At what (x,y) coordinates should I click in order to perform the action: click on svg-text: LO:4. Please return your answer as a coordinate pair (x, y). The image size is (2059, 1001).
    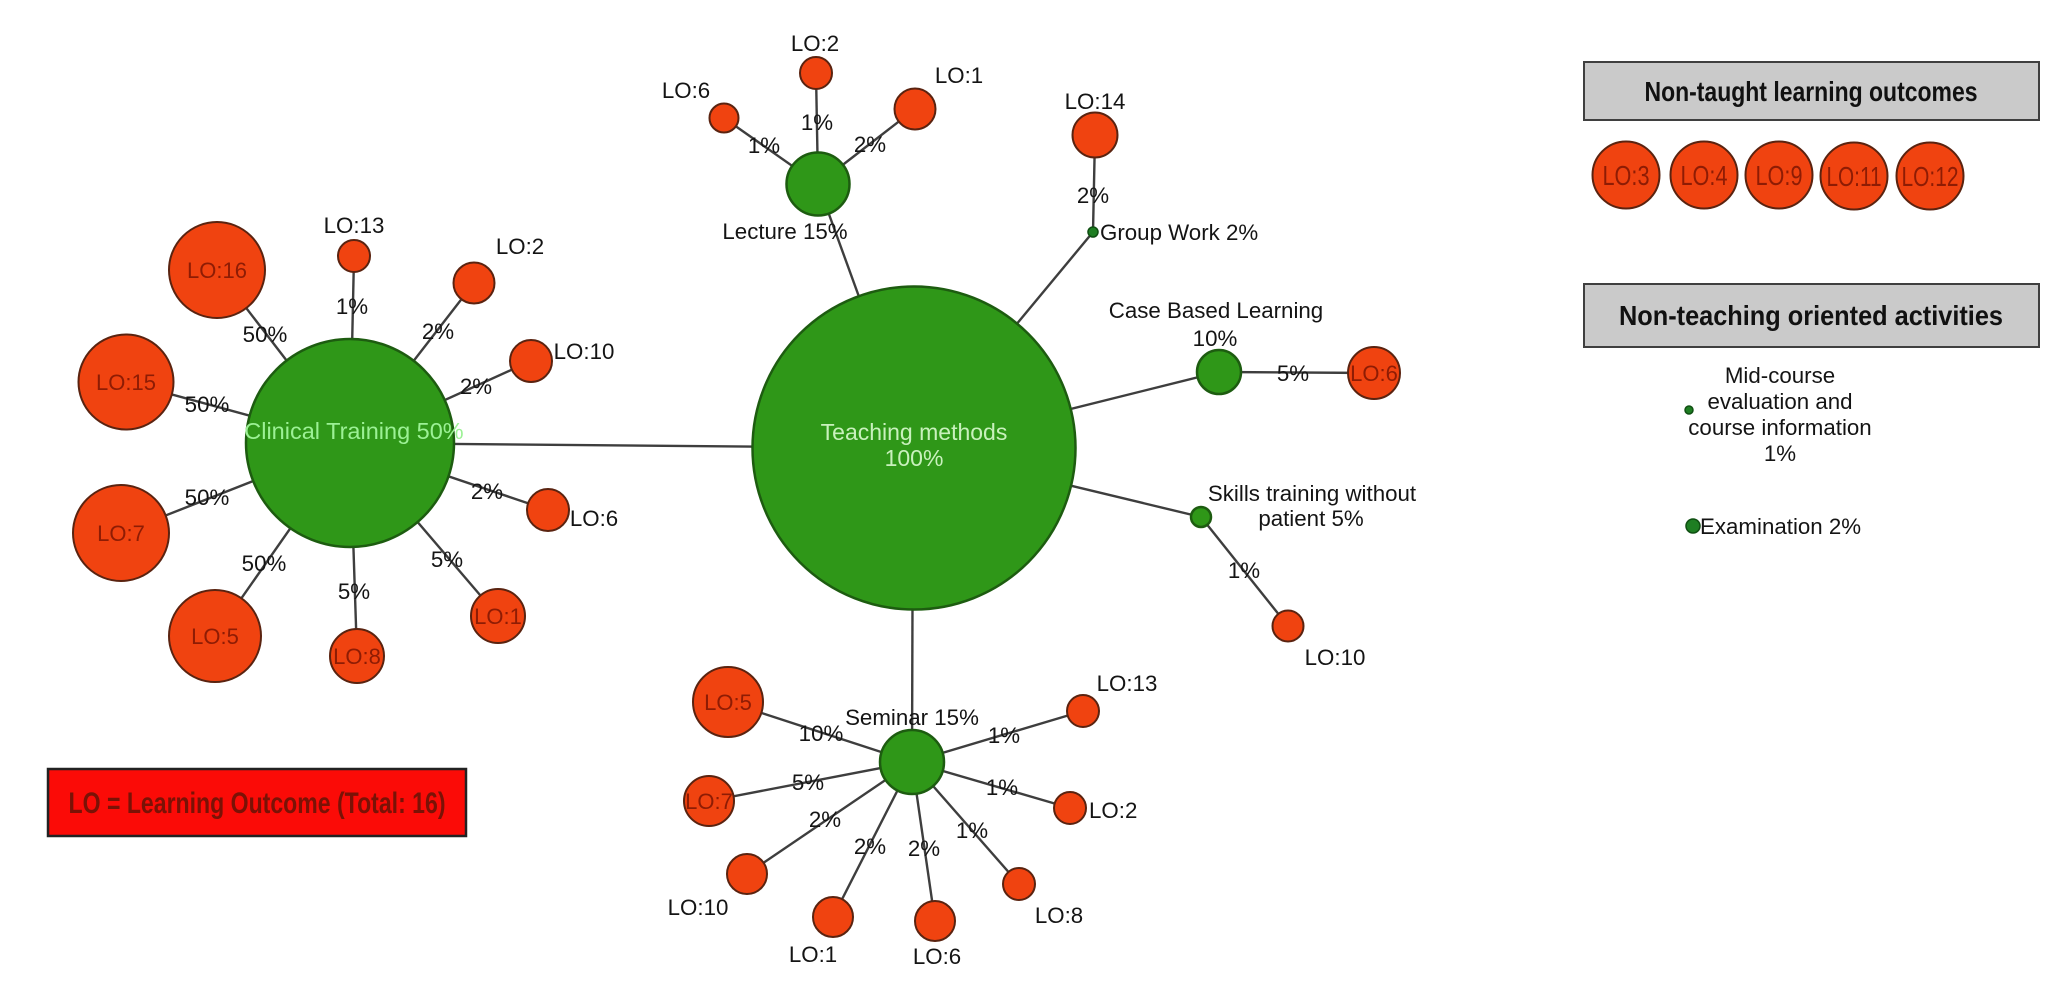
    Looking at the image, I should click on (1704, 175).